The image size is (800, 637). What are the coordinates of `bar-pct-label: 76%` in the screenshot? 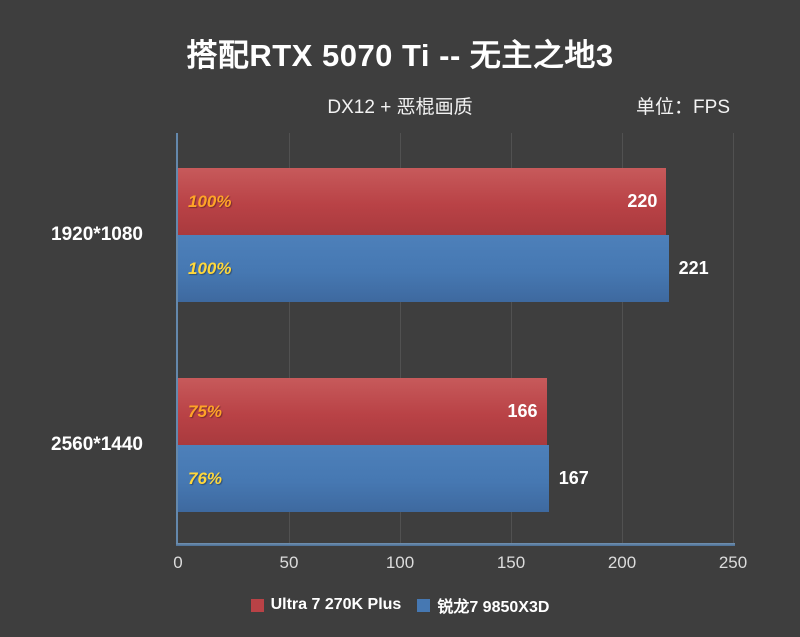 It's located at (205, 478).